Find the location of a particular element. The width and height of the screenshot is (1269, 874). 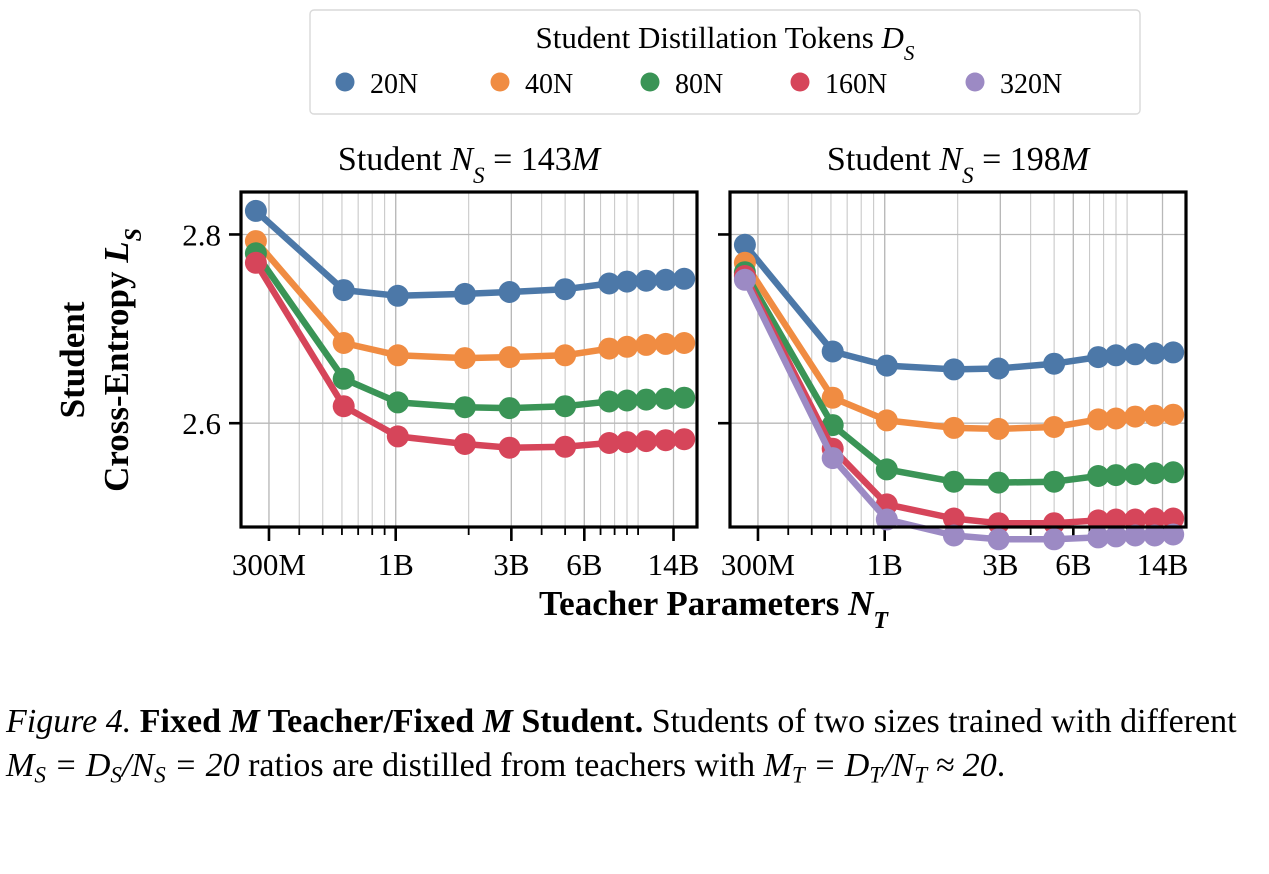

legend-item-40N: 40N is located at coordinates (532, 84).